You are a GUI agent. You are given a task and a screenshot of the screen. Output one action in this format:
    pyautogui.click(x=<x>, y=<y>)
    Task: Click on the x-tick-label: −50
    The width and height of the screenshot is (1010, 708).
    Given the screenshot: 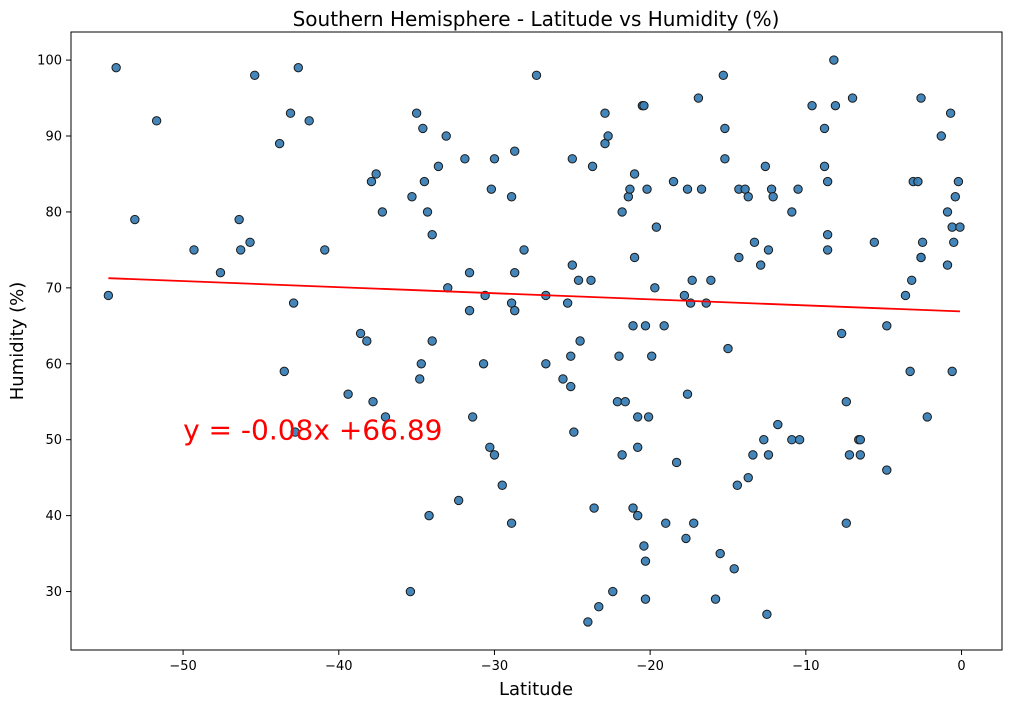 What is the action you would take?
    pyautogui.click(x=182, y=666)
    